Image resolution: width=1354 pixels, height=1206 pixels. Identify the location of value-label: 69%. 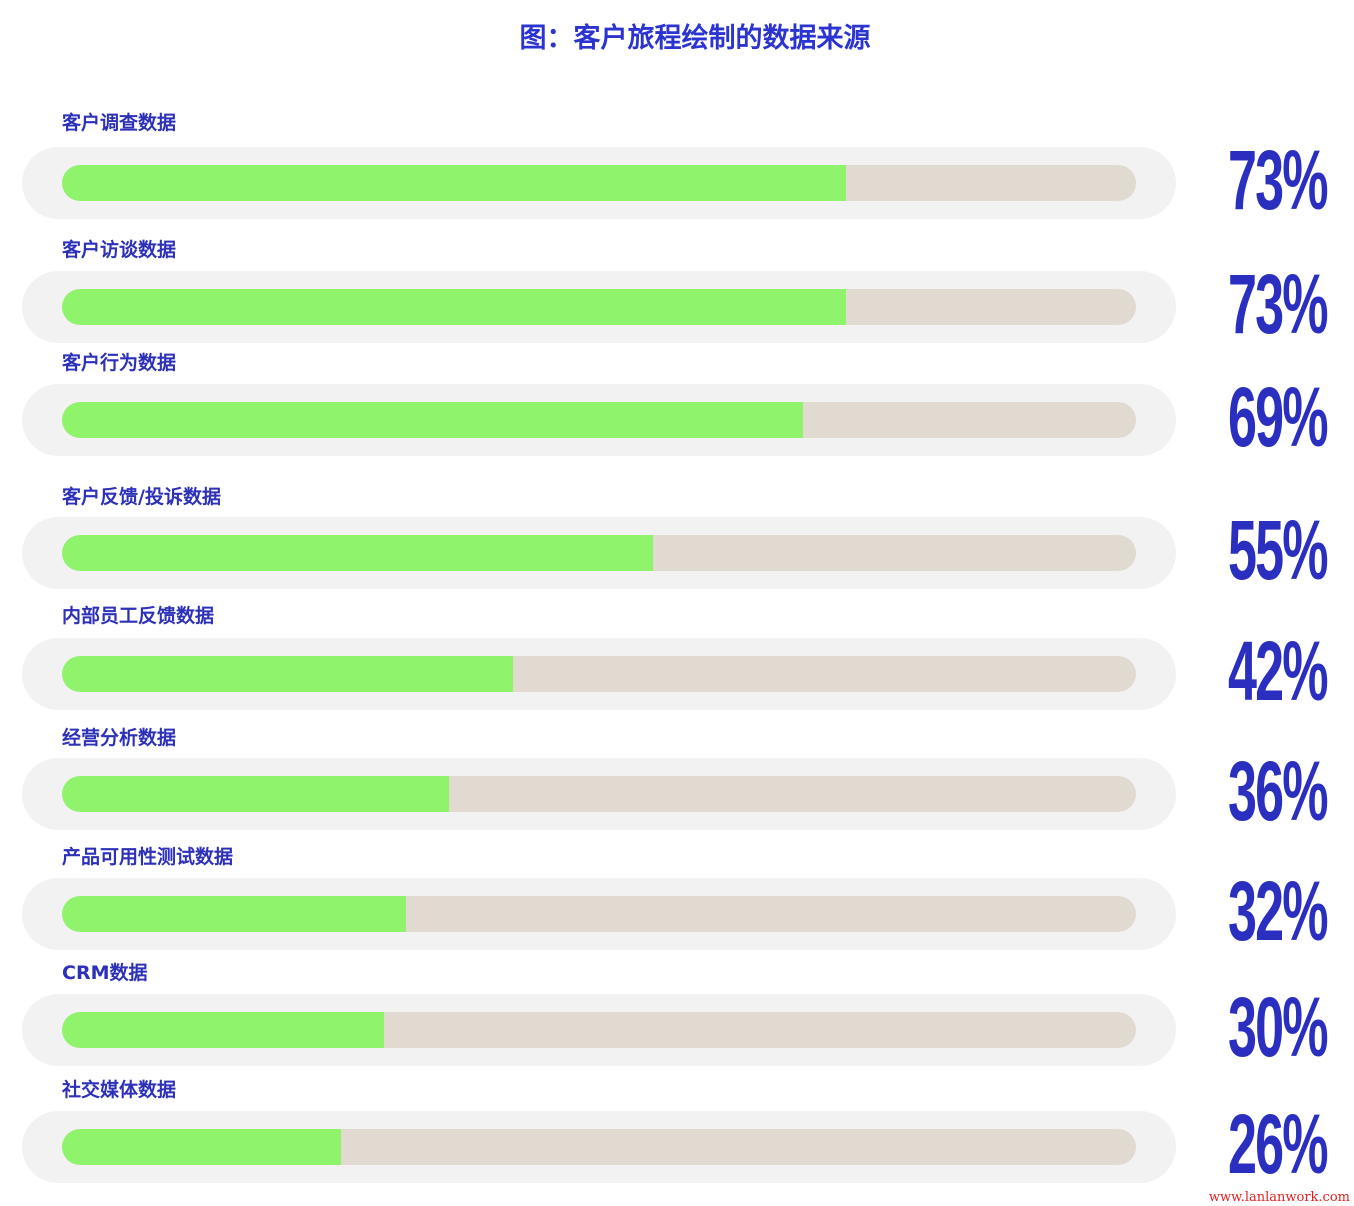
(1278, 417).